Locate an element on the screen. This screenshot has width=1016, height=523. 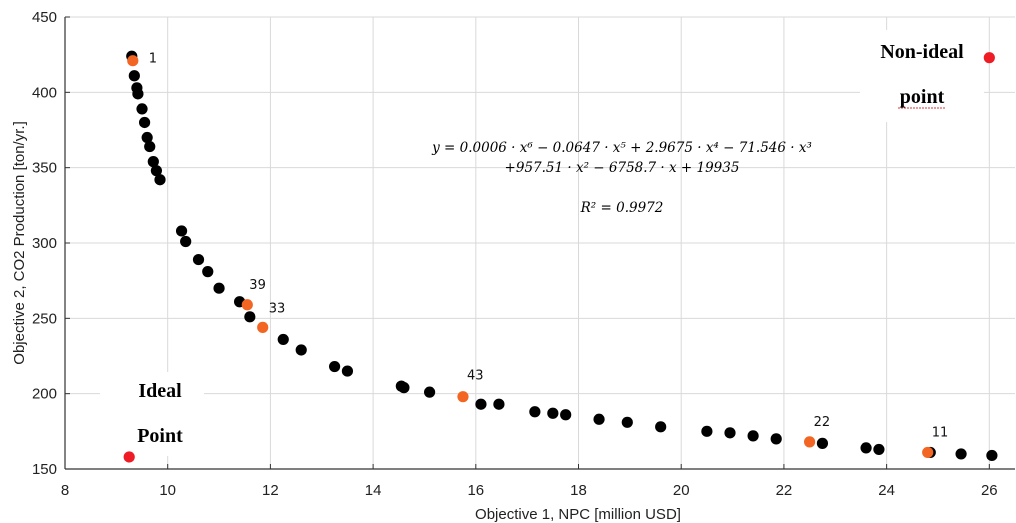
y-axis-title: Objective 2, CO2 Production [ton/yr.] is located at coordinates (19, 242).